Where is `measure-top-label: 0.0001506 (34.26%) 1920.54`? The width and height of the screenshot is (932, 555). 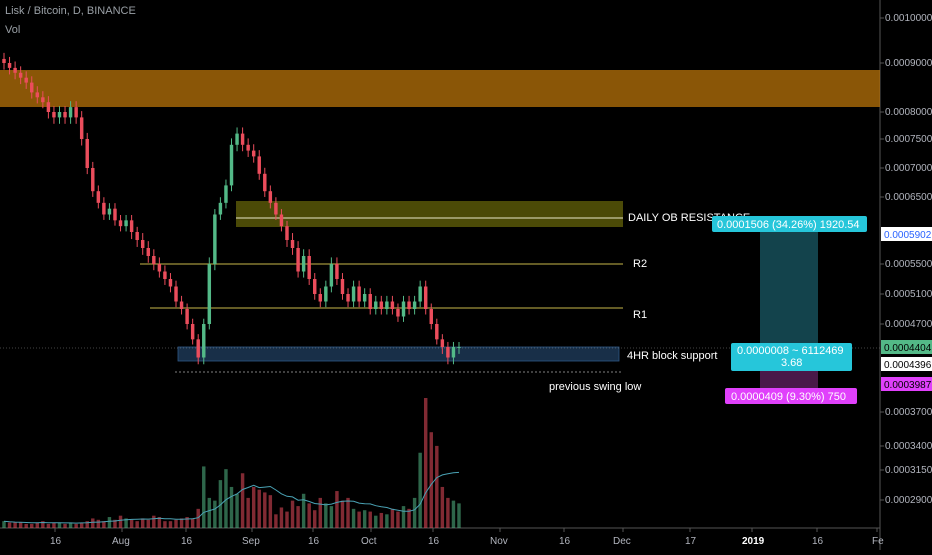 measure-top-label: 0.0001506 (34.26%) 1920.54 is located at coordinates (788, 225).